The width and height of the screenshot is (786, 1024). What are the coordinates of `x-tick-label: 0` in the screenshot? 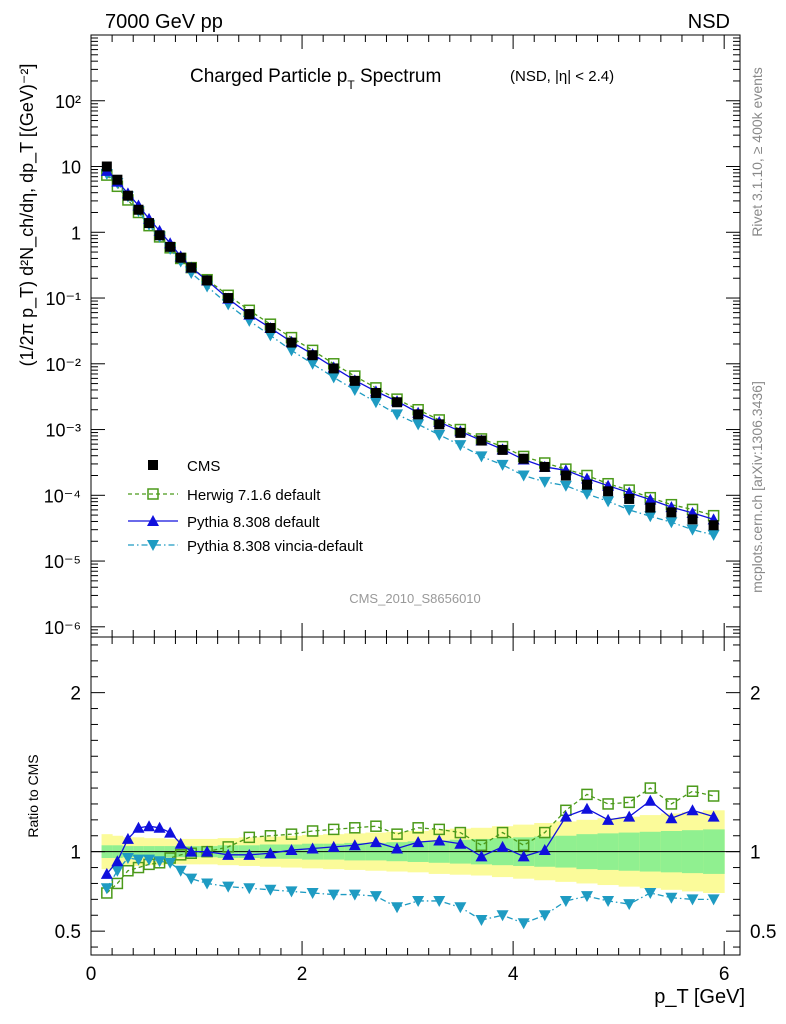 It's located at (91, 974).